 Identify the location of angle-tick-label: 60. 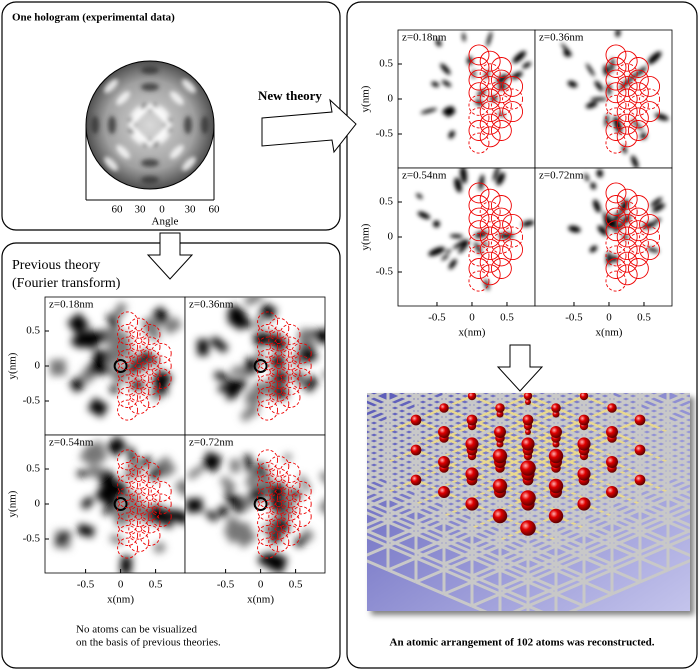
(215, 210).